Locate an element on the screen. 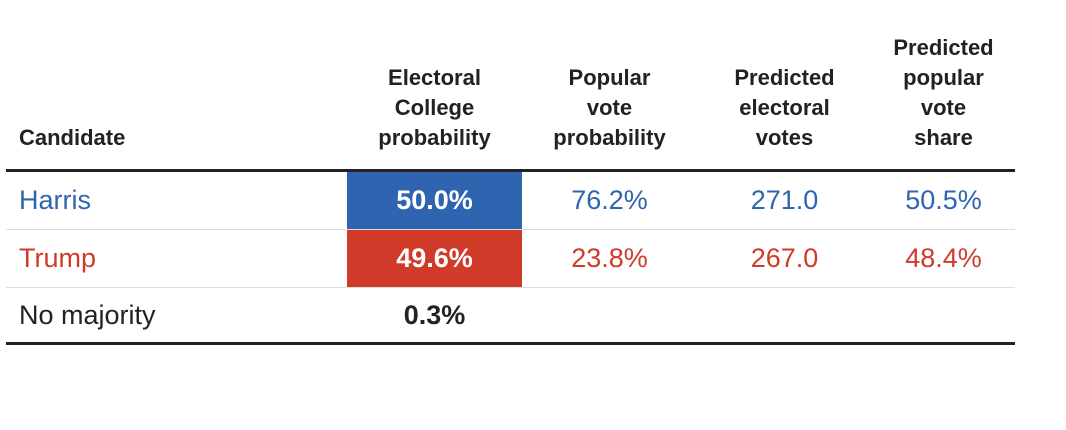 This screenshot has width=1066, height=430. predicted-vote-share-cell: 50.5% is located at coordinates (943, 200).